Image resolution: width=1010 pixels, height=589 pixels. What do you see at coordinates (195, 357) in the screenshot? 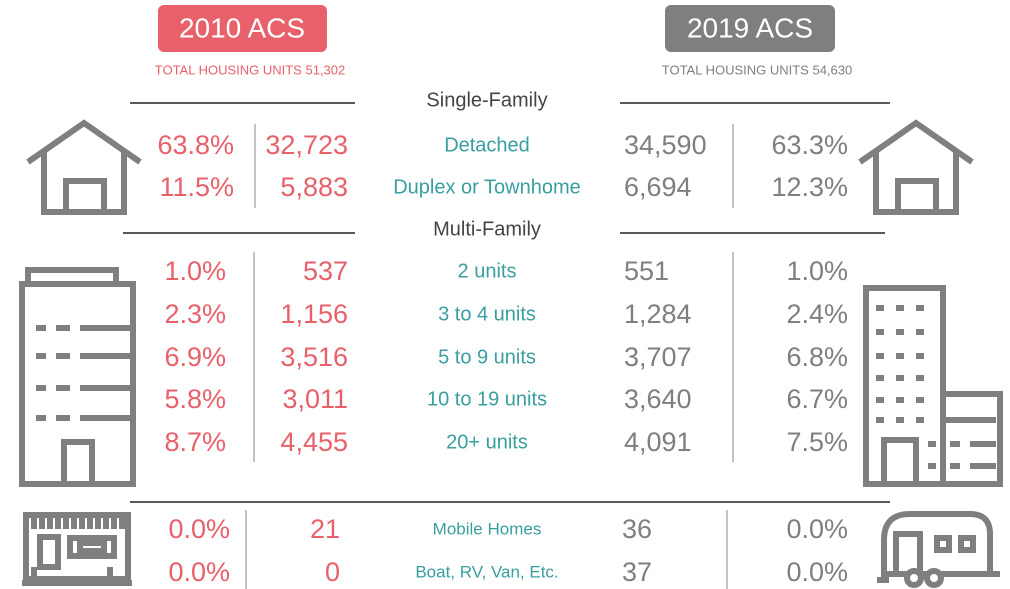
I see `pct-2010: 6.9%` at bounding box center [195, 357].